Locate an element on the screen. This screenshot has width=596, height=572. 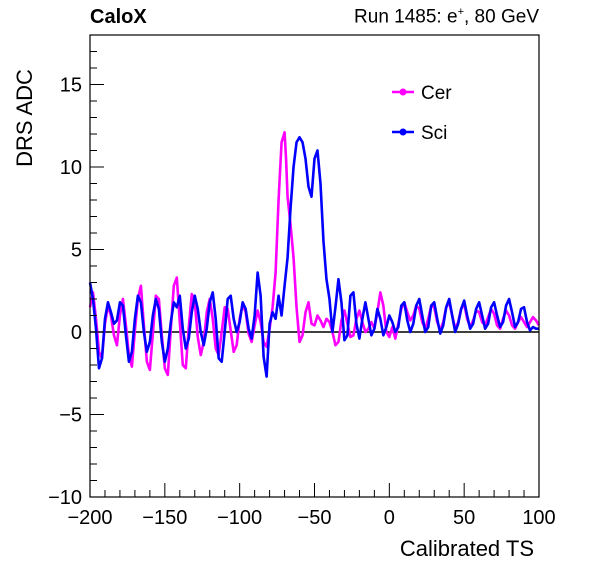
y-tick-label: 10 is located at coordinates (71, 168).